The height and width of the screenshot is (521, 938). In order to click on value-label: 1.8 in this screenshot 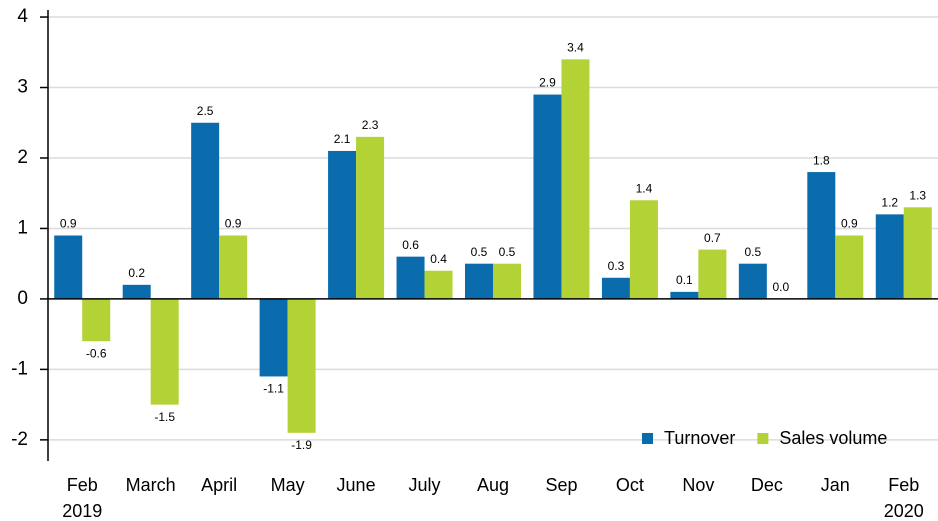, I will do `click(821, 160)`.